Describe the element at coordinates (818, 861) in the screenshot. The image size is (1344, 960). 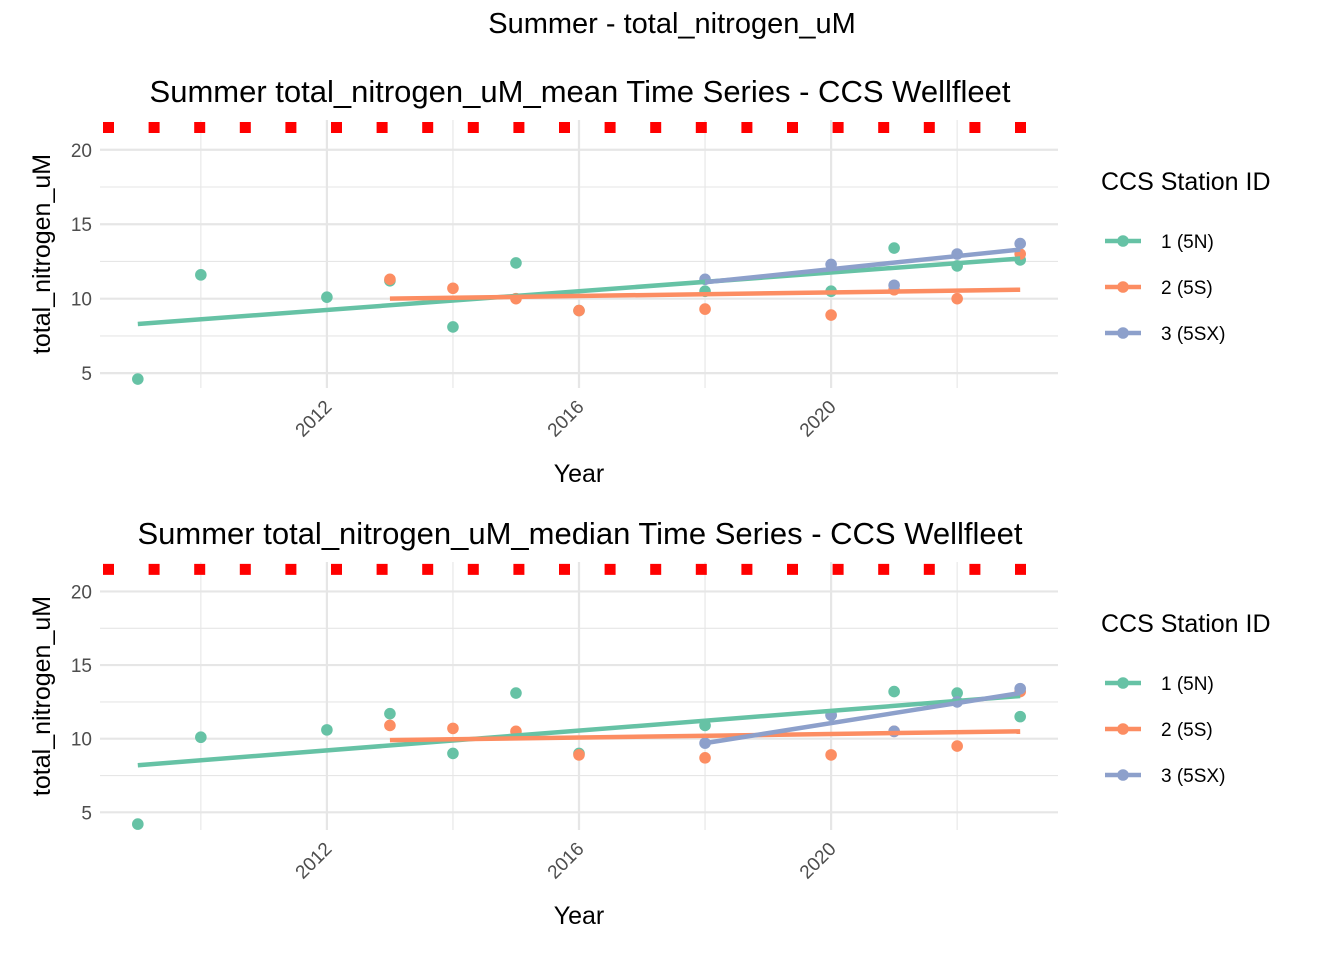
I see `x-tick-label: 2020` at that location.